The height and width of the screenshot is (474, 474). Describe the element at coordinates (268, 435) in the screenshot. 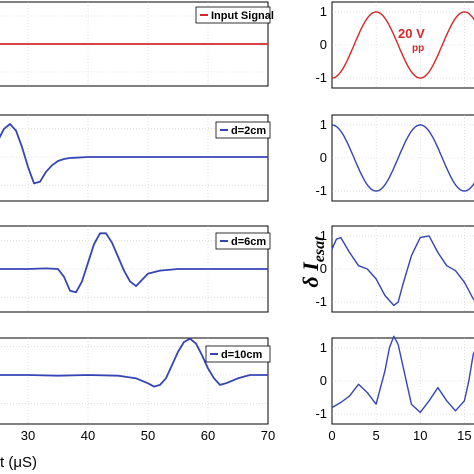

I see `x-tick-label: 70` at that location.